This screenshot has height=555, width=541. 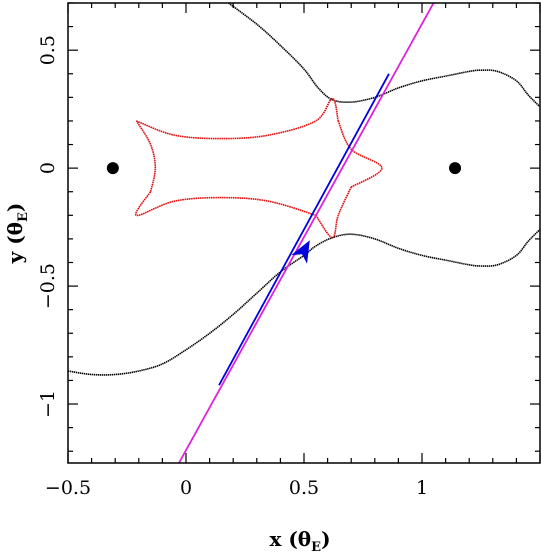 I want to click on y-axis-label-main: y (θ, so click(x=15, y=243).